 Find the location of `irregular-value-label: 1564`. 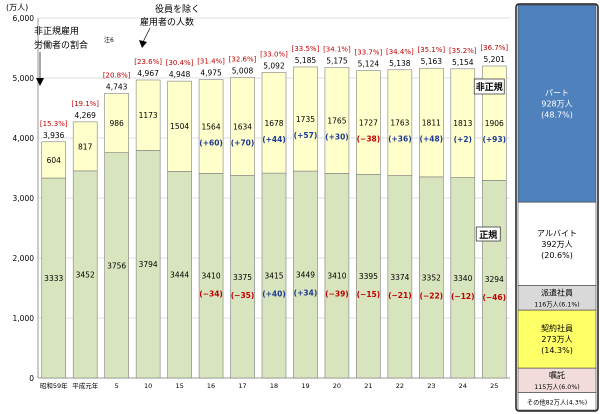

irregular-value-label: 1564 is located at coordinates (211, 126).